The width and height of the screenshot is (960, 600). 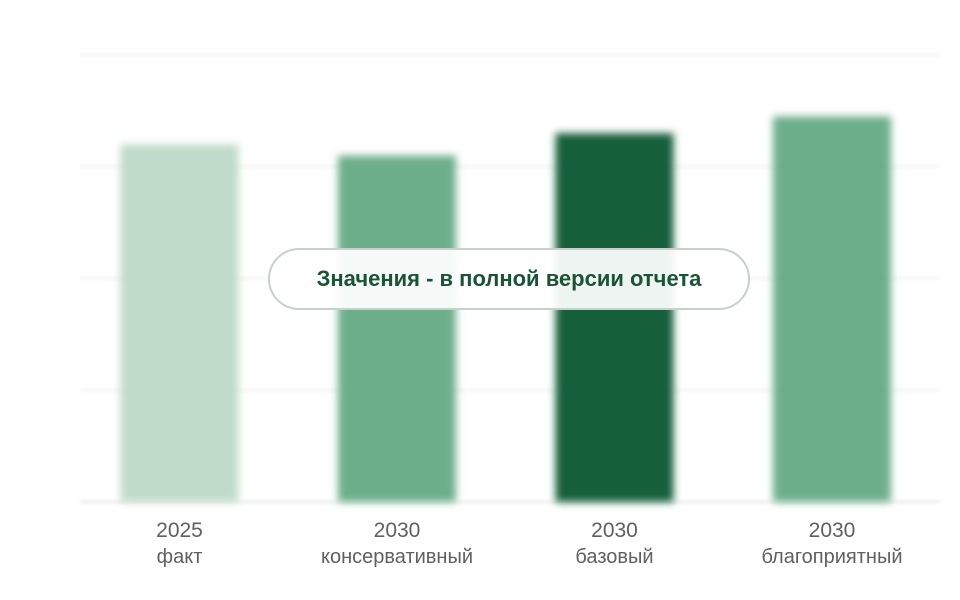 What do you see at coordinates (831, 557) in the screenshot?
I see `tick-label-scenario: благоприятный` at bounding box center [831, 557].